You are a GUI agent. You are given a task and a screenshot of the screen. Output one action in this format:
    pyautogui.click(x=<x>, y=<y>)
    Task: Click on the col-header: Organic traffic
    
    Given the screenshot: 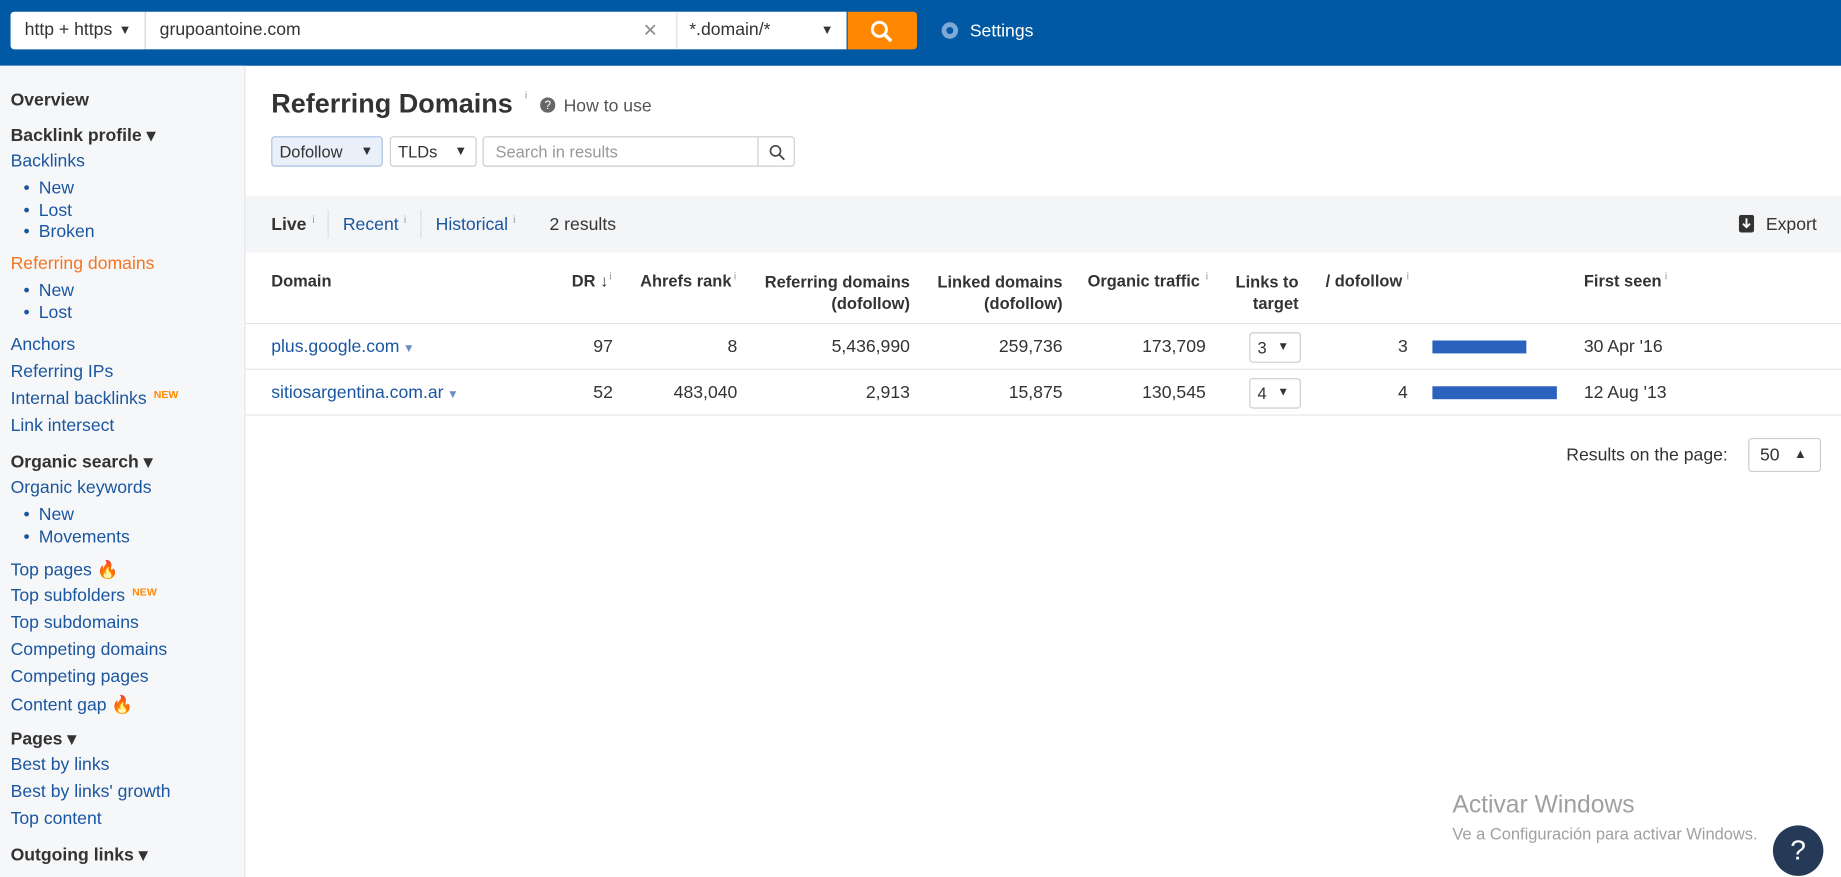 What is the action you would take?
    pyautogui.click(x=1143, y=281)
    